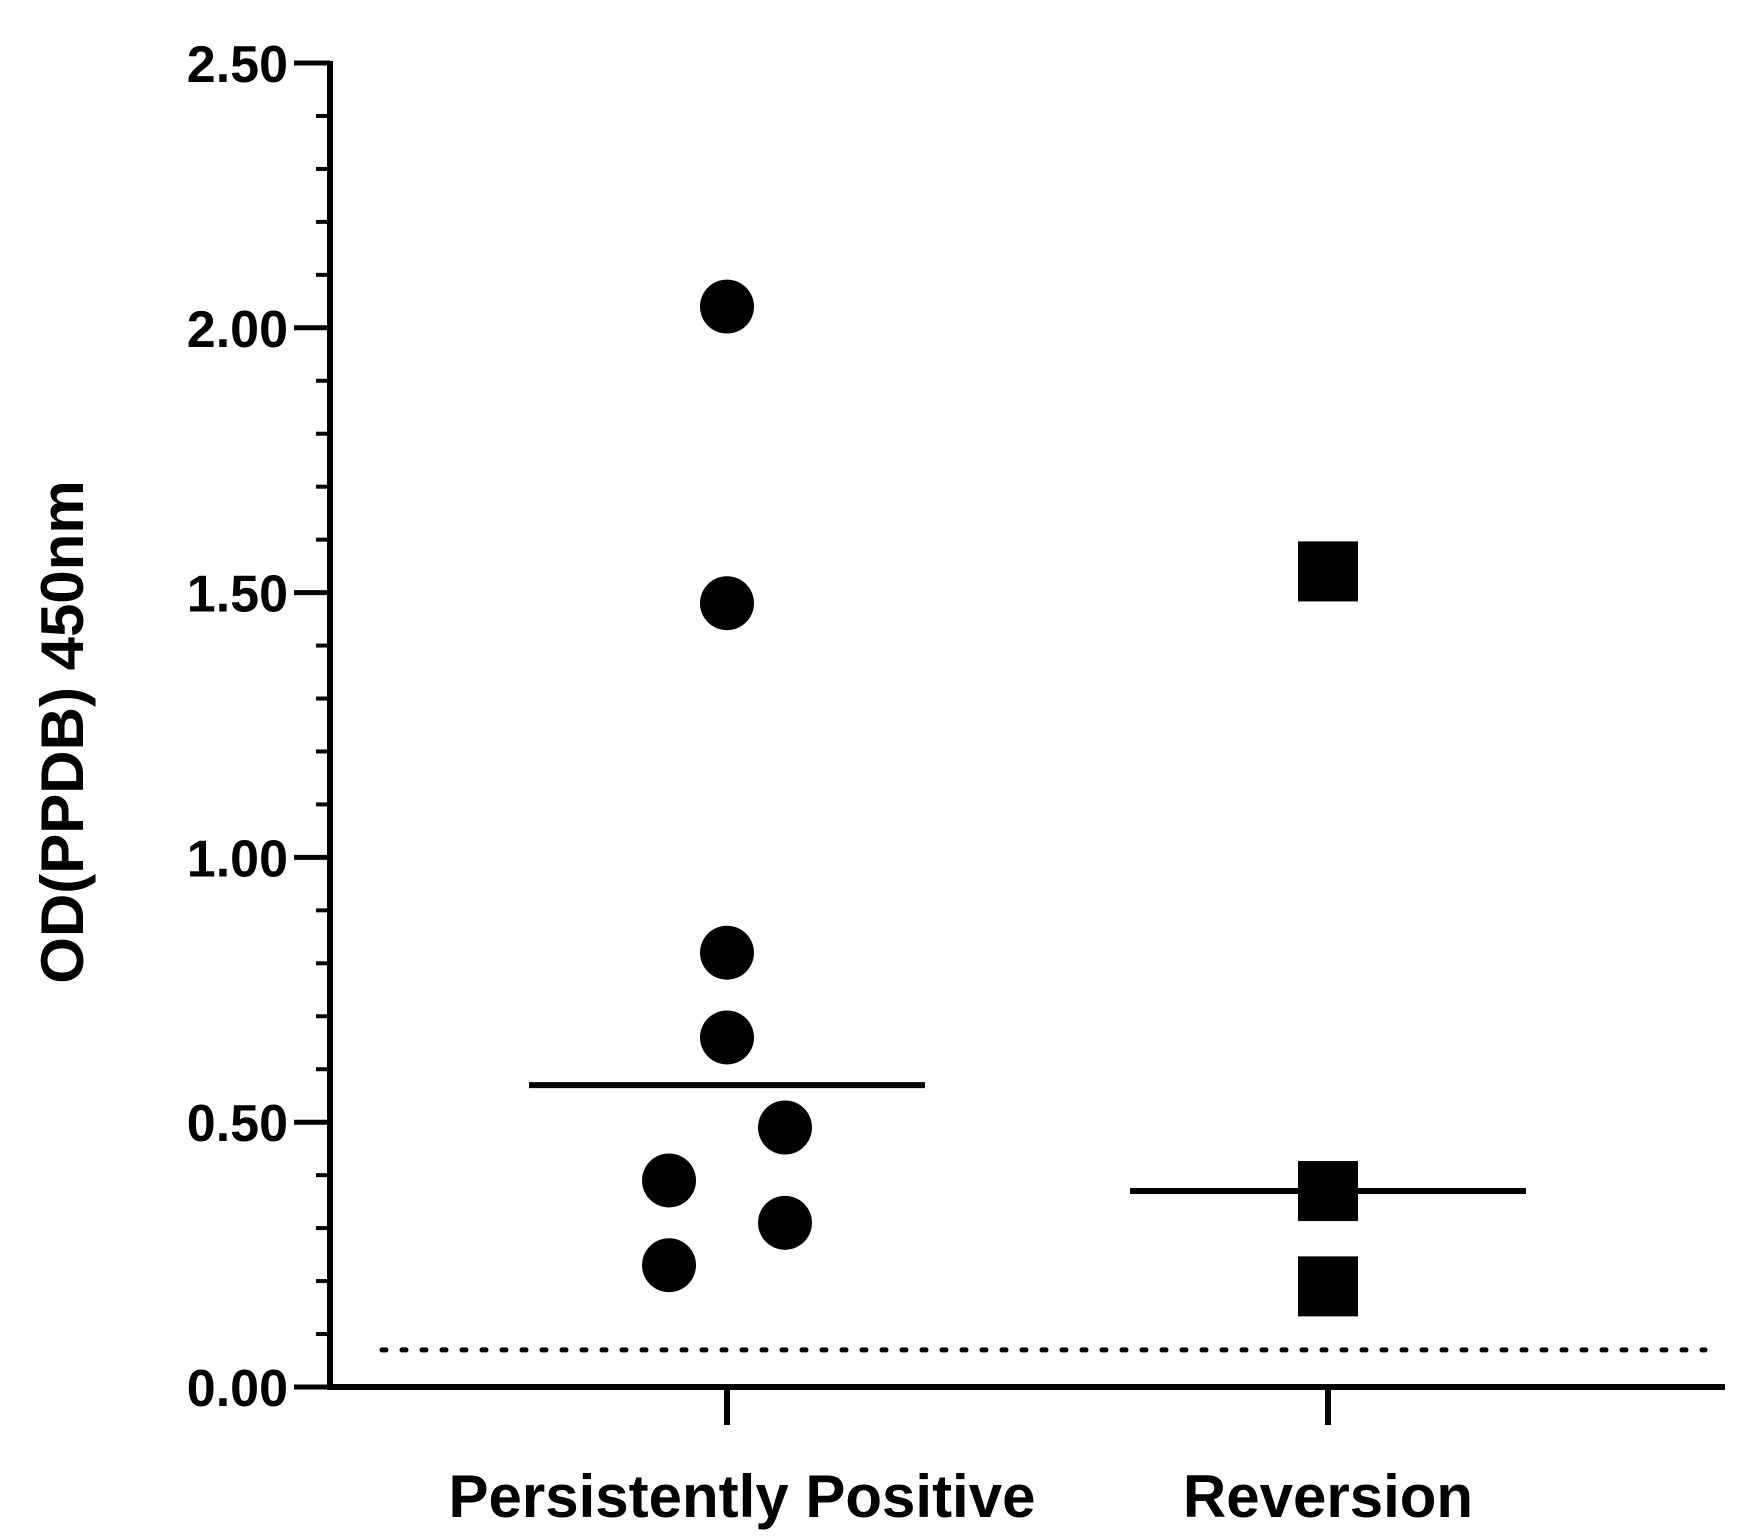 The image size is (1752, 1536). What do you see at coordinates (237, 65) in the screenshot?
I see `y-tick-label: 2.50` at bounding box center [237, 65].